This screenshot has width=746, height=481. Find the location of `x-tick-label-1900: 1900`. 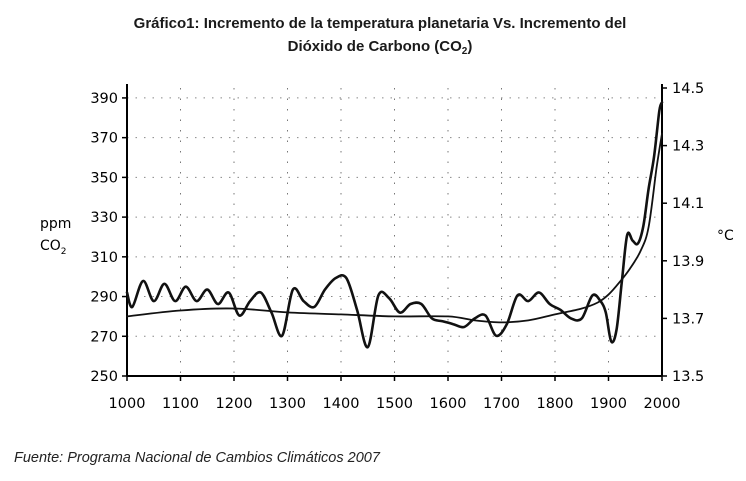

x-tick-label-1900: 1900 is located at coordinates (608, 404).